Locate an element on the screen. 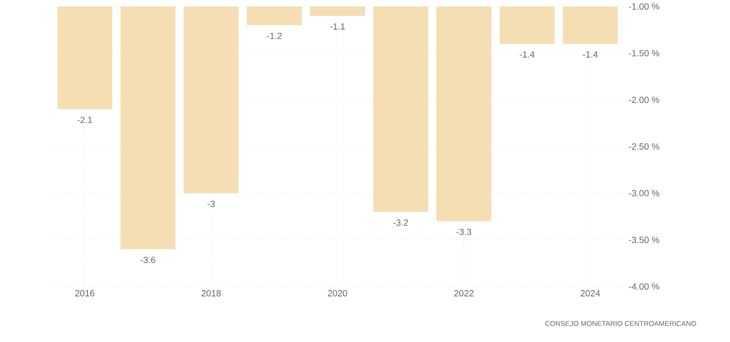 Image resolution: width=730 pixels, height=342 pixels. y-tick-label: -1.50 % is located at coordinates (644, 53).